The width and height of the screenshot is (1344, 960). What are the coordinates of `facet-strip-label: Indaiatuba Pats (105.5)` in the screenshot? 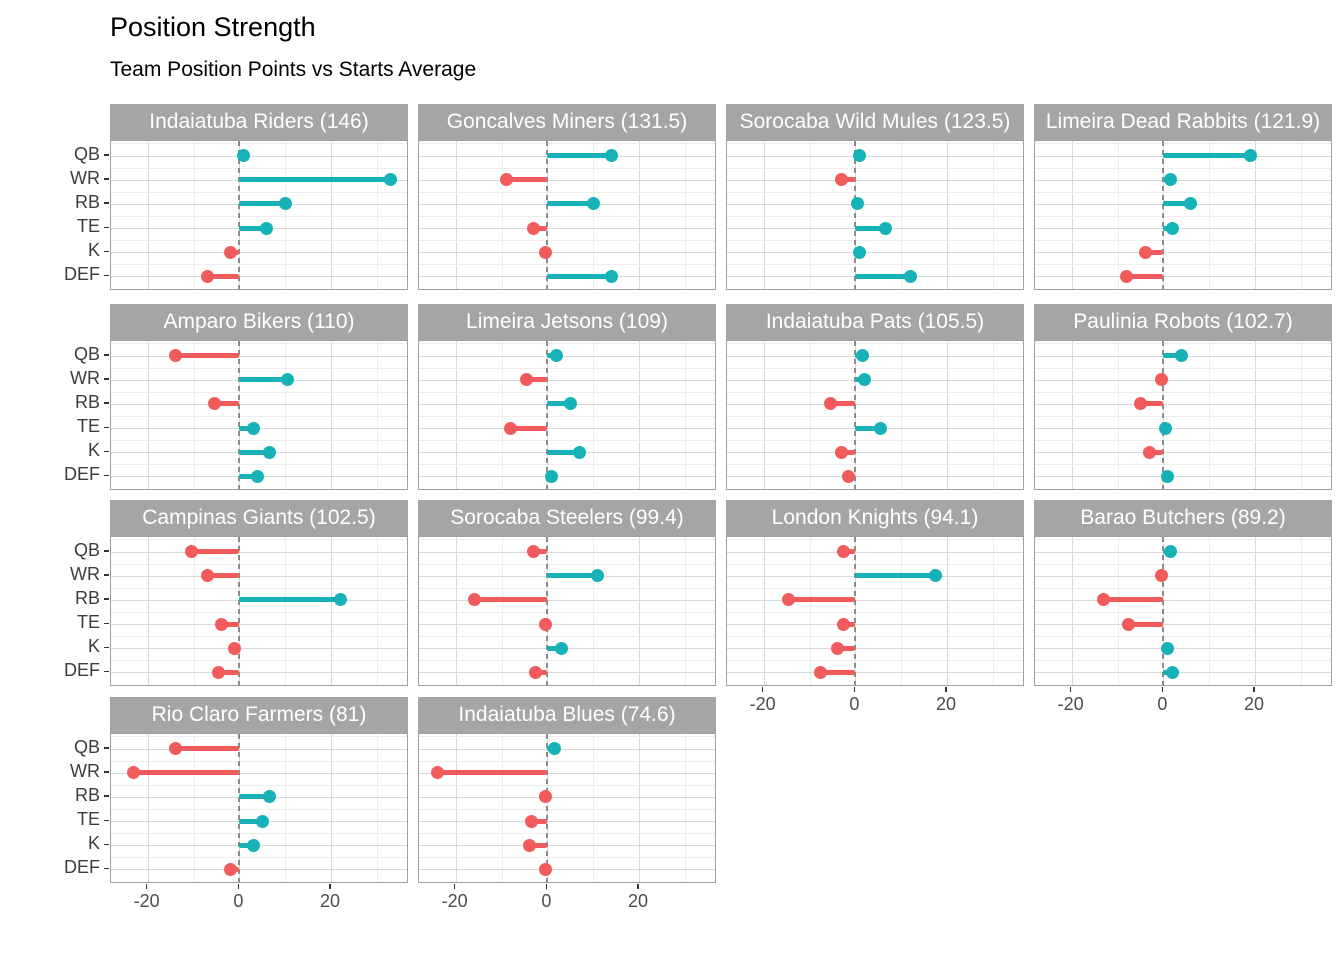 It's located at (875, 321).